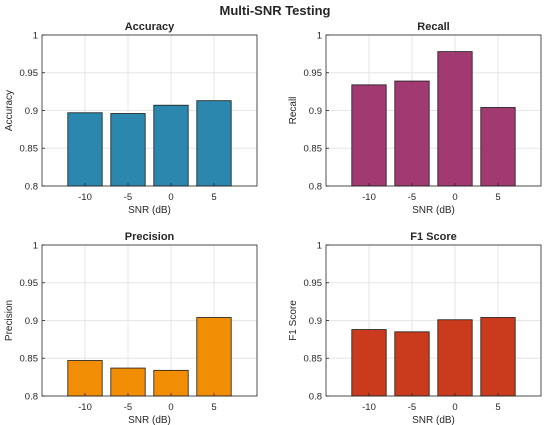 This screenshot has width=550, height=425. What do you see at coordinates (369, 363) in the screenshot?
I see `bar-f1-score--10` at bounding box center [369, 363].